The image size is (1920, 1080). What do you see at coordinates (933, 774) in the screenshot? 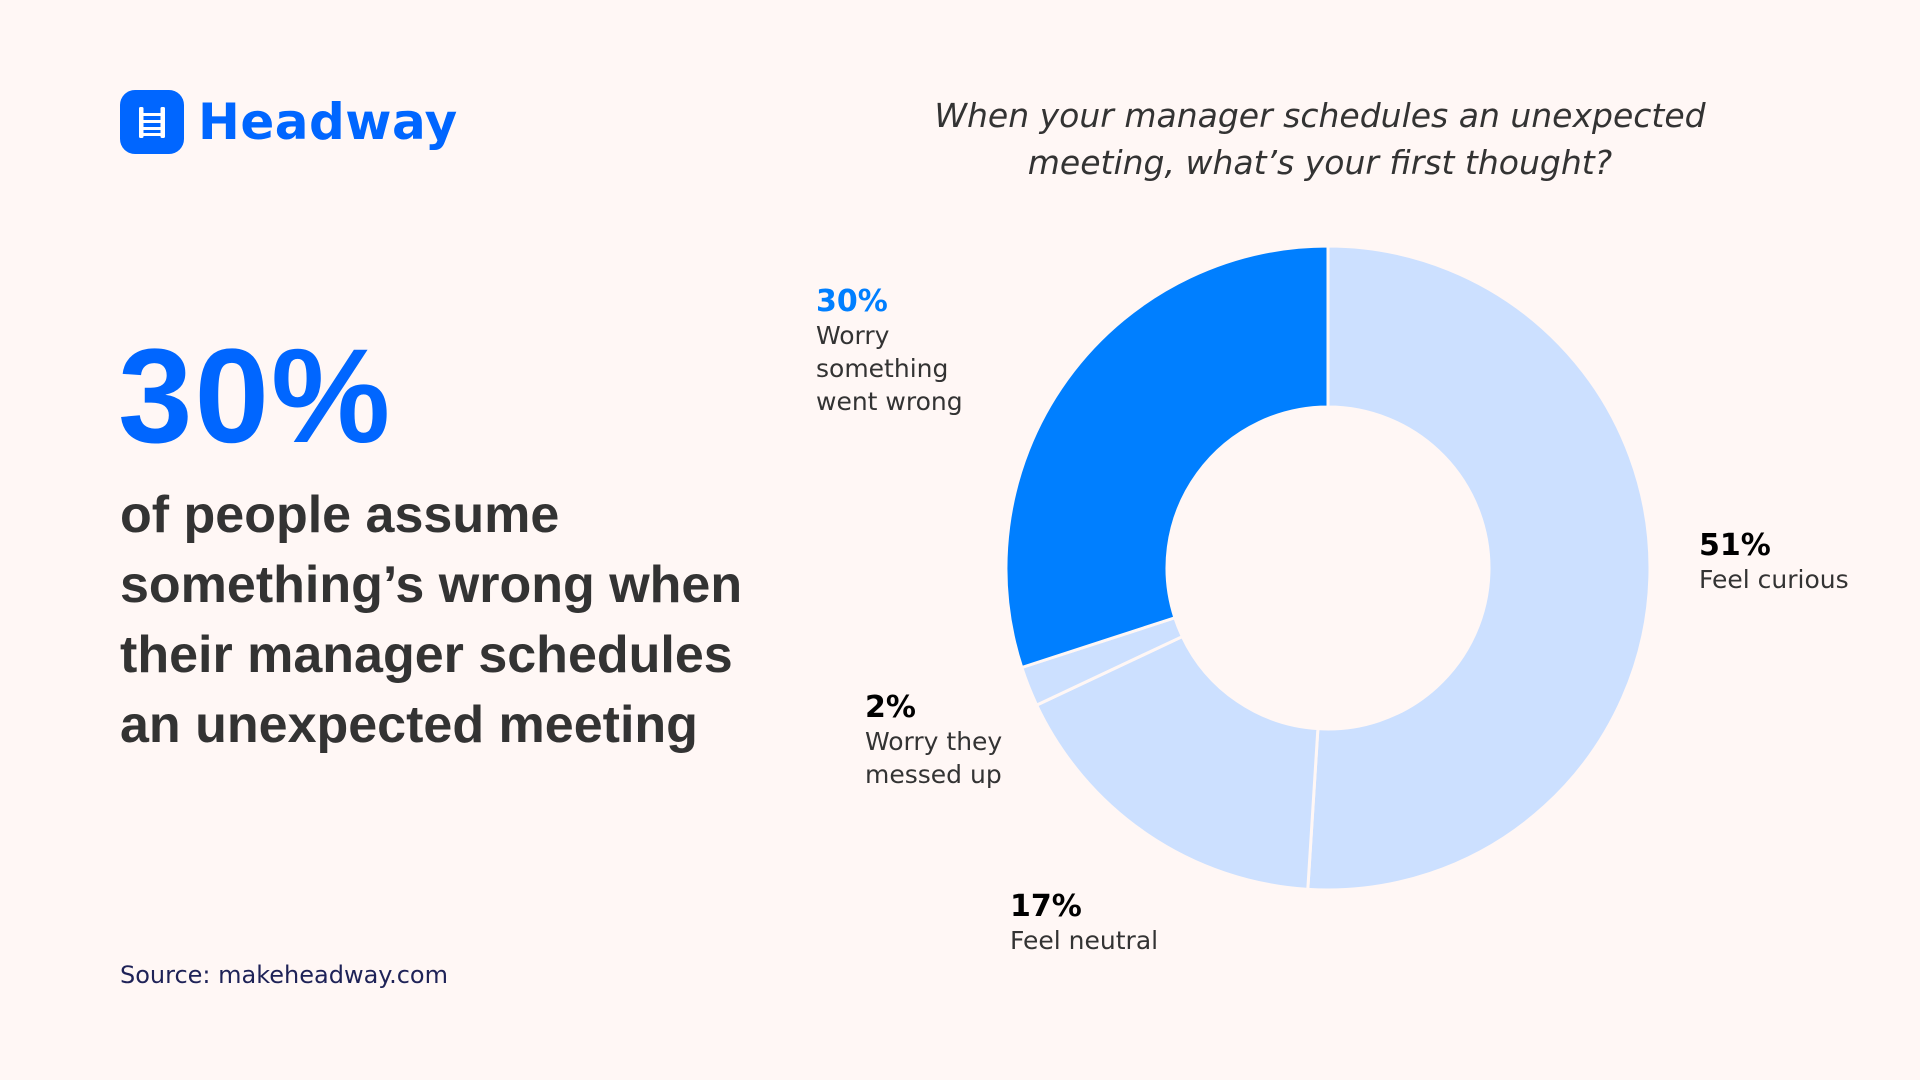
I see `slice-text: messed up` at bounding box center [933, 774].